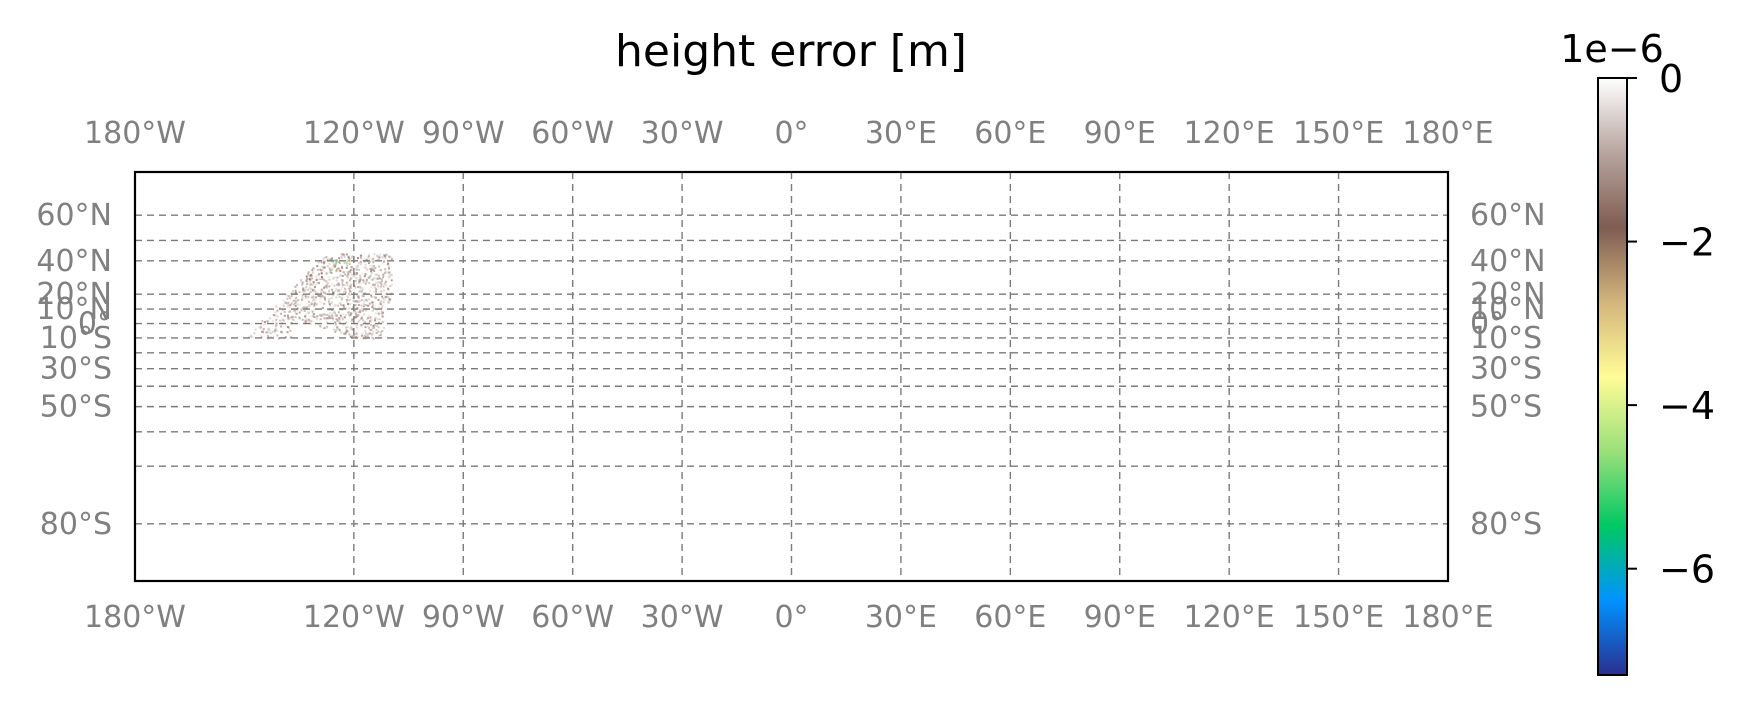  Describe the element at coordinates (354, 617) in the screenshot. I see `lon-tick-label-bottom: 120°W` at that location.